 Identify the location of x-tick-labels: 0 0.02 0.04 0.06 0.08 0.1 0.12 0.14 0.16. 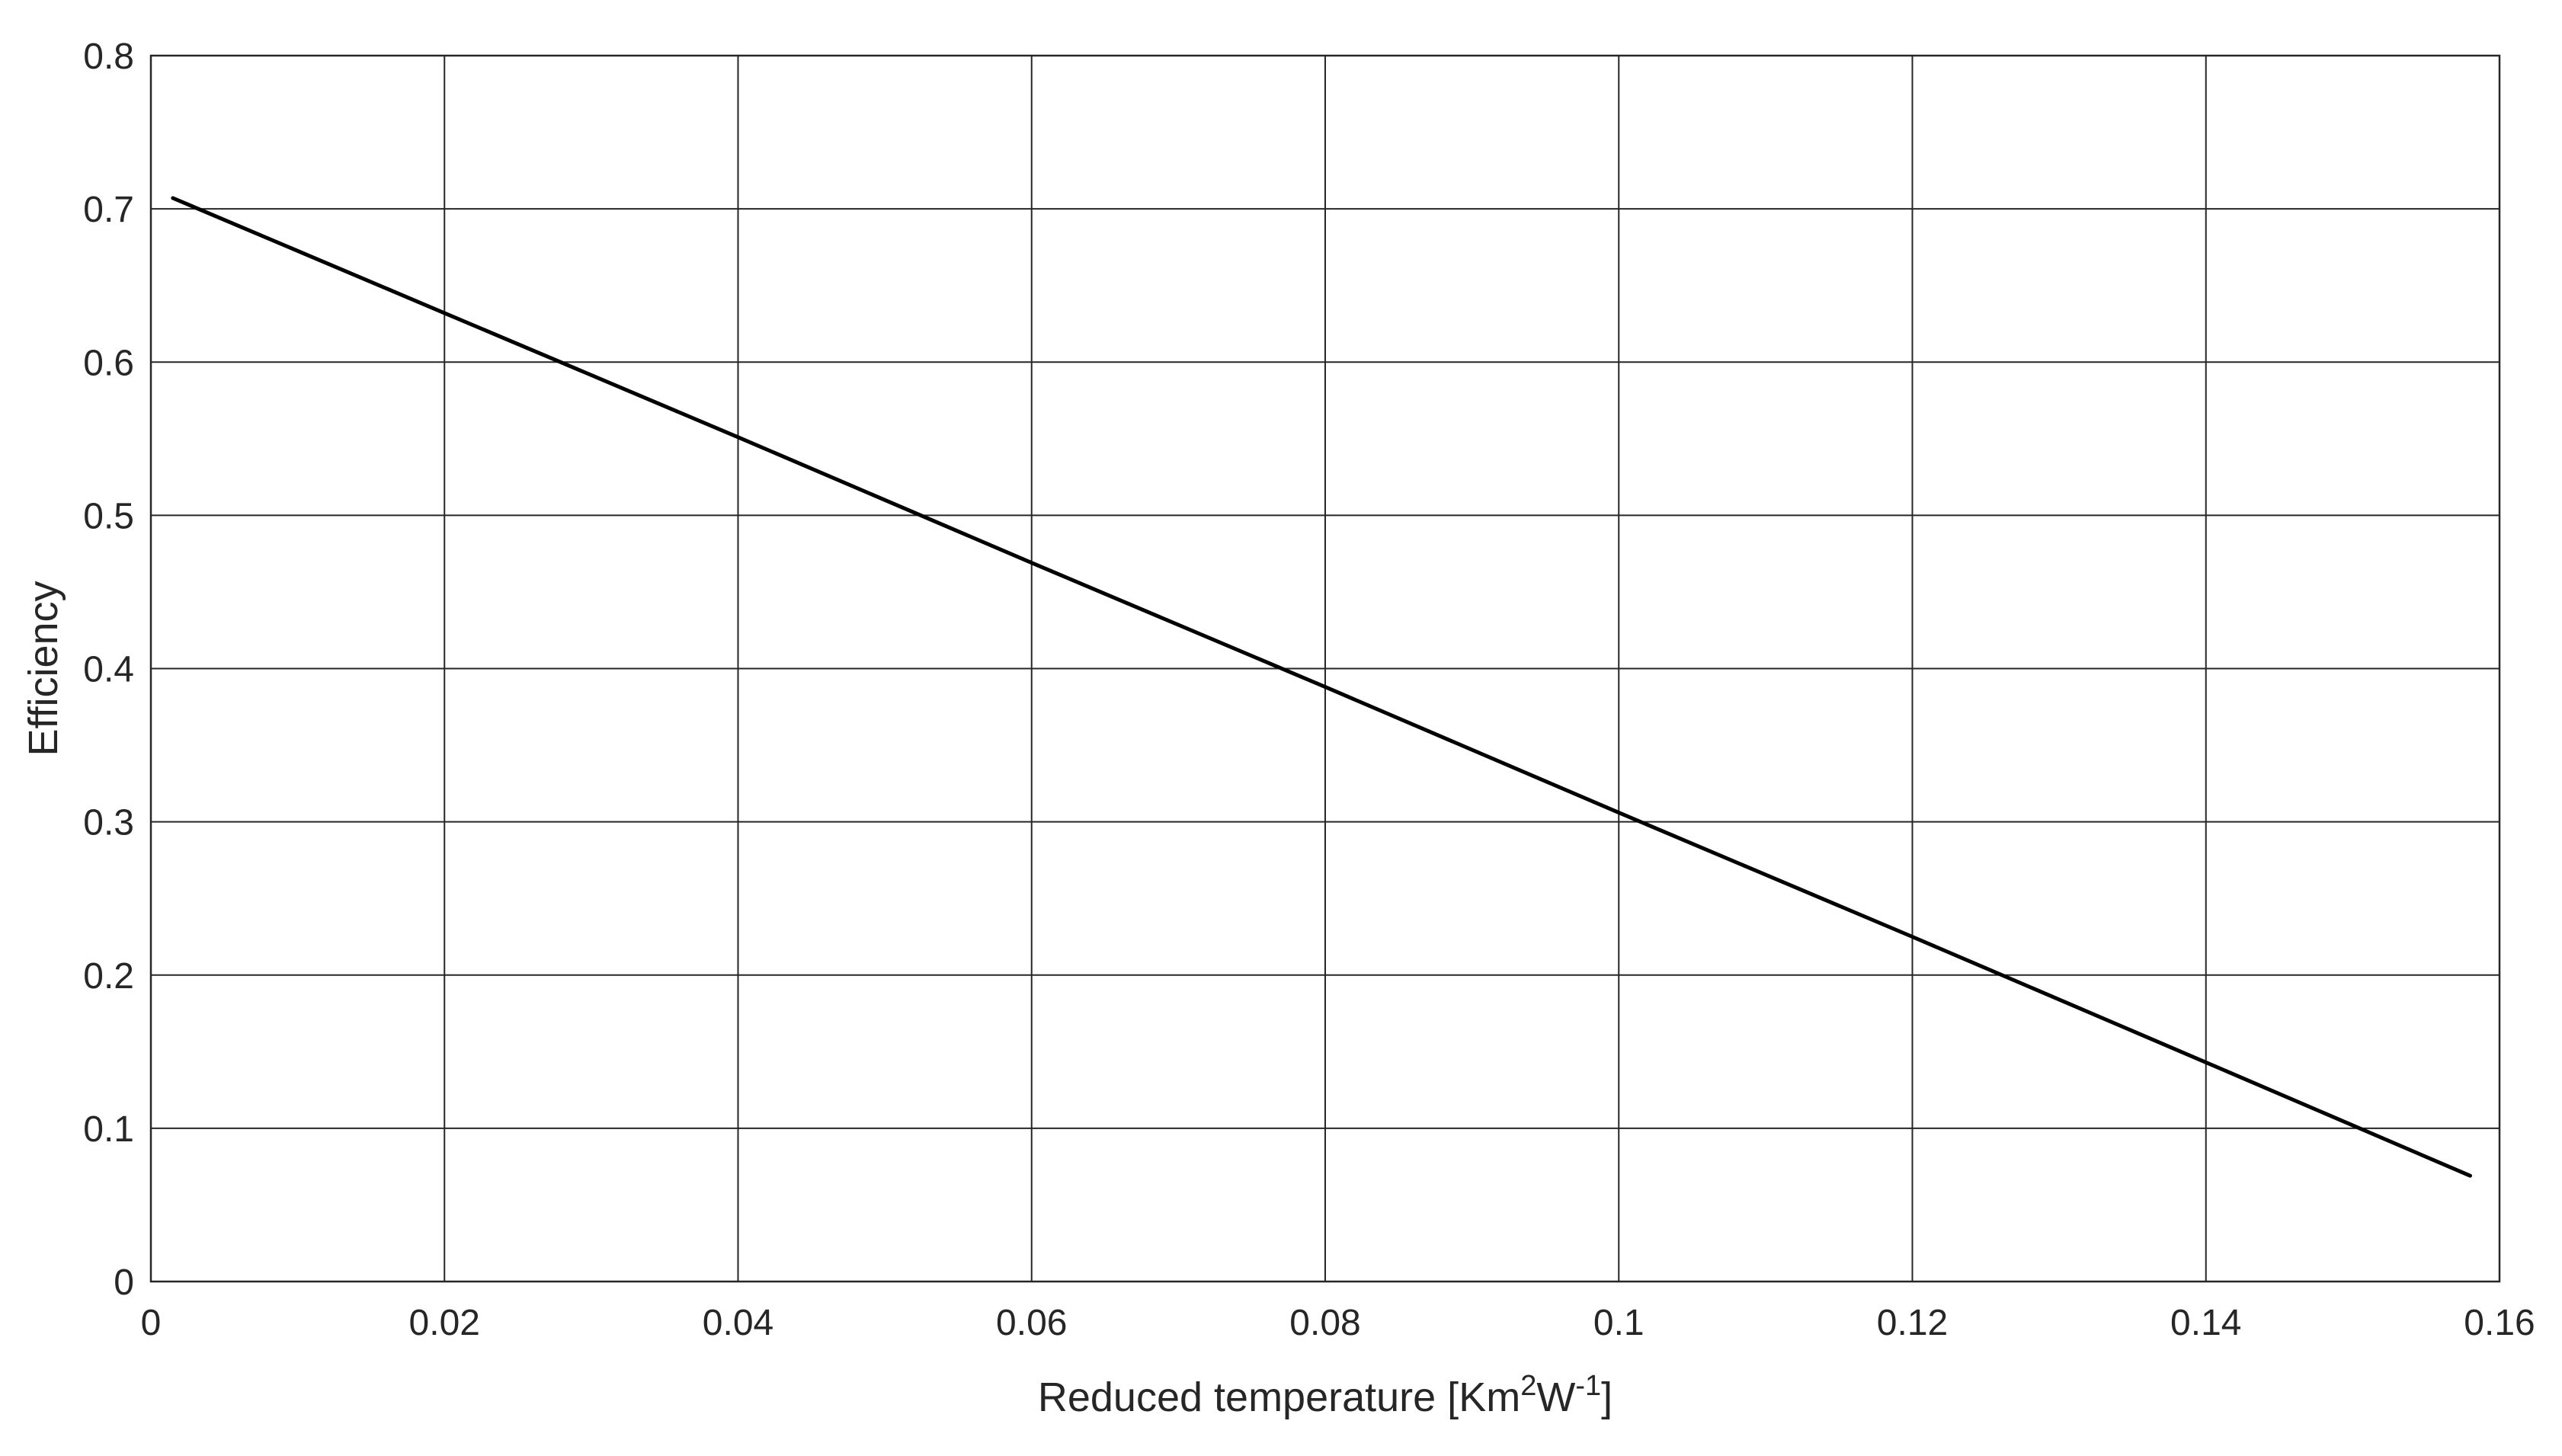
(1338, 1323).